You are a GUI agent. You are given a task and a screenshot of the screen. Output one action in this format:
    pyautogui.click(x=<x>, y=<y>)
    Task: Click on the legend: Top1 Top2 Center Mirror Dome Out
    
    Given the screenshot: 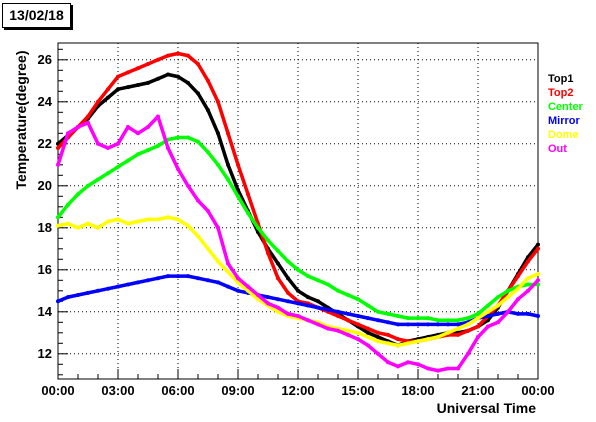 What is the action you would take?
    pyautogui.click(x=566, y=114)
    